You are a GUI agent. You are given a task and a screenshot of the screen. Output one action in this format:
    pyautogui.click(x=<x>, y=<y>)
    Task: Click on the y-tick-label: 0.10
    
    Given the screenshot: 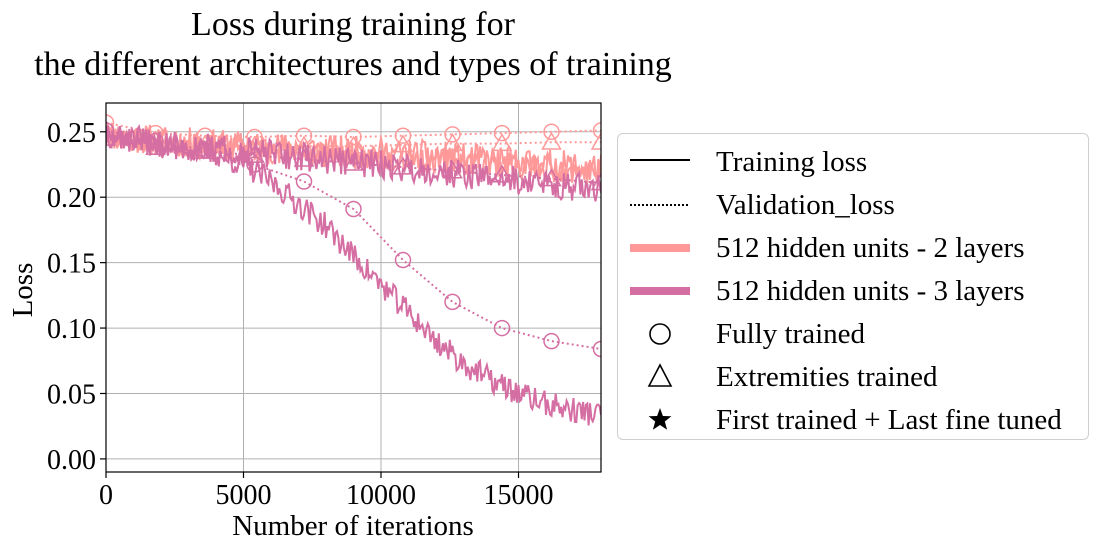 What is the action you would take?
    pyautogui.click(x=71, y=329)
    